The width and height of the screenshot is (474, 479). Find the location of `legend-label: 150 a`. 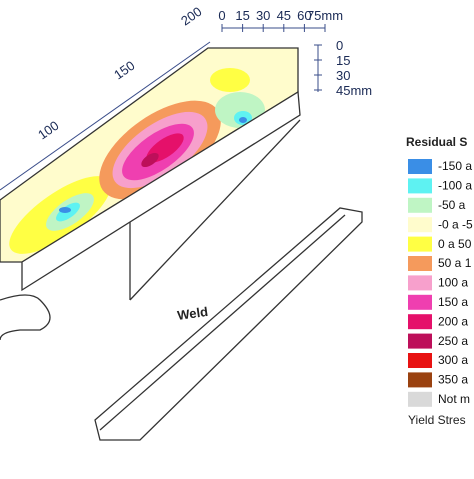

legend-label: 150 a is located at coordinates (453, 302).